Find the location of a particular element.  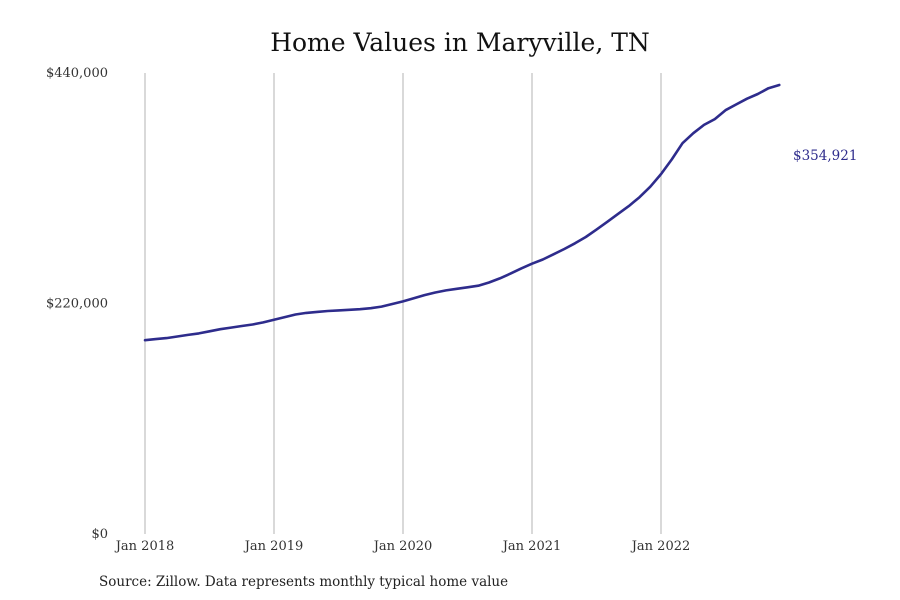

x-tick-label: Jan 2021 is located at coordinates (531, 546).